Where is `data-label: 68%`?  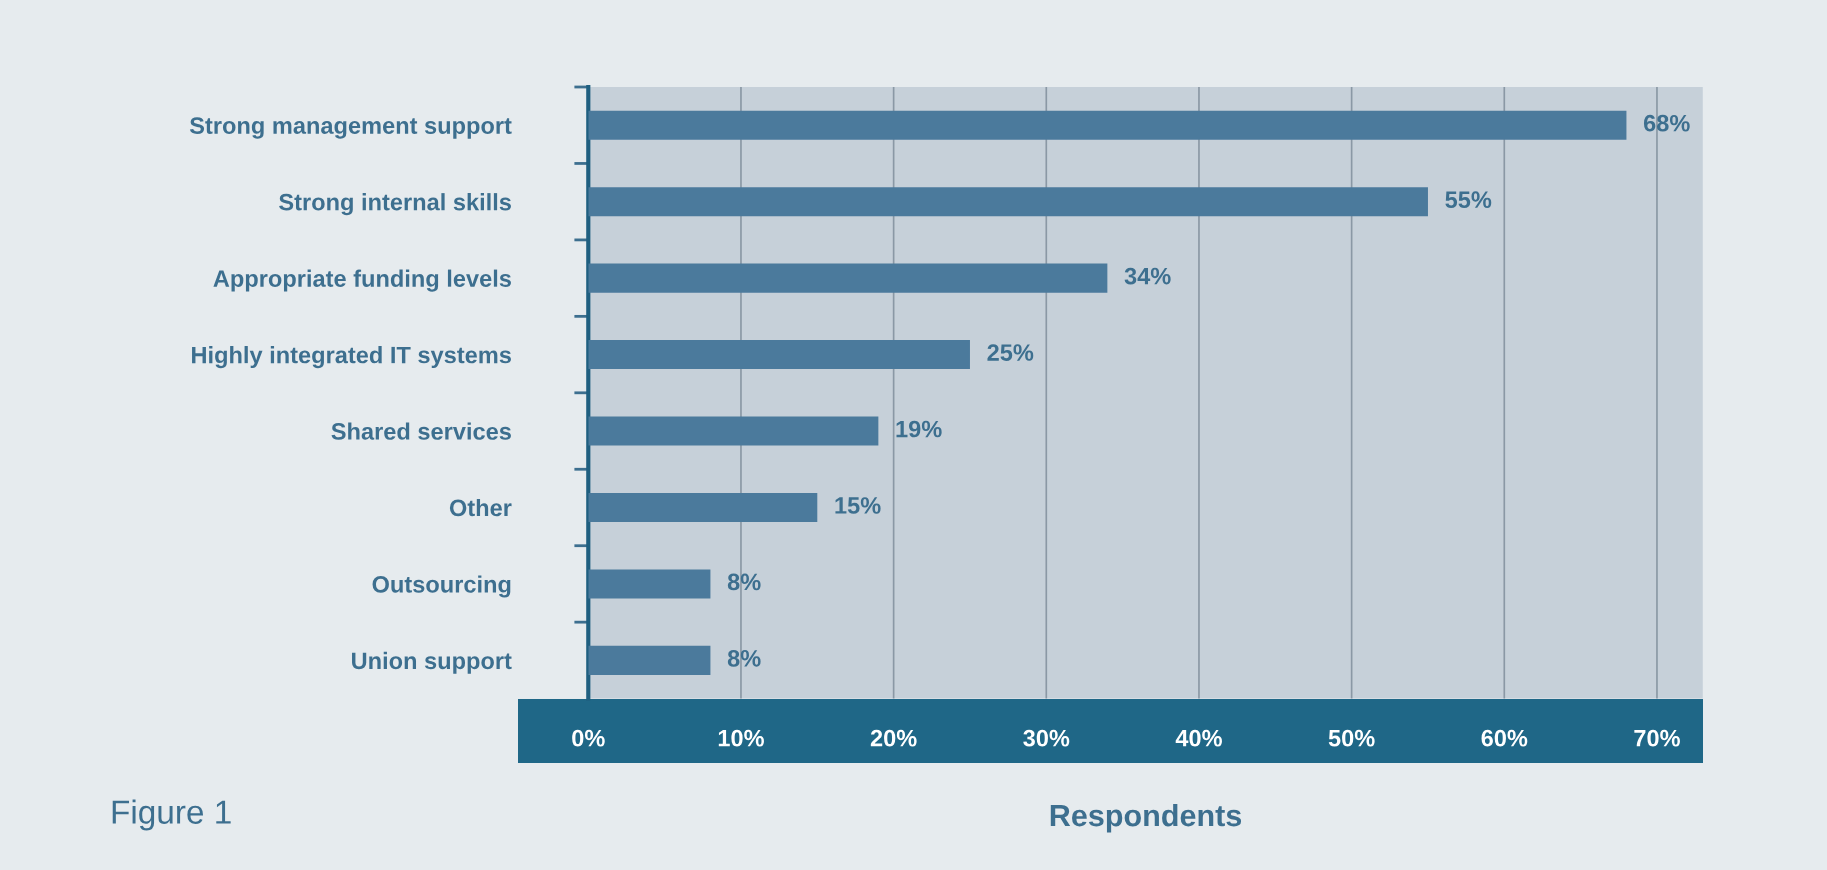 data-label: 68% is located at coordinates (1666, 123).